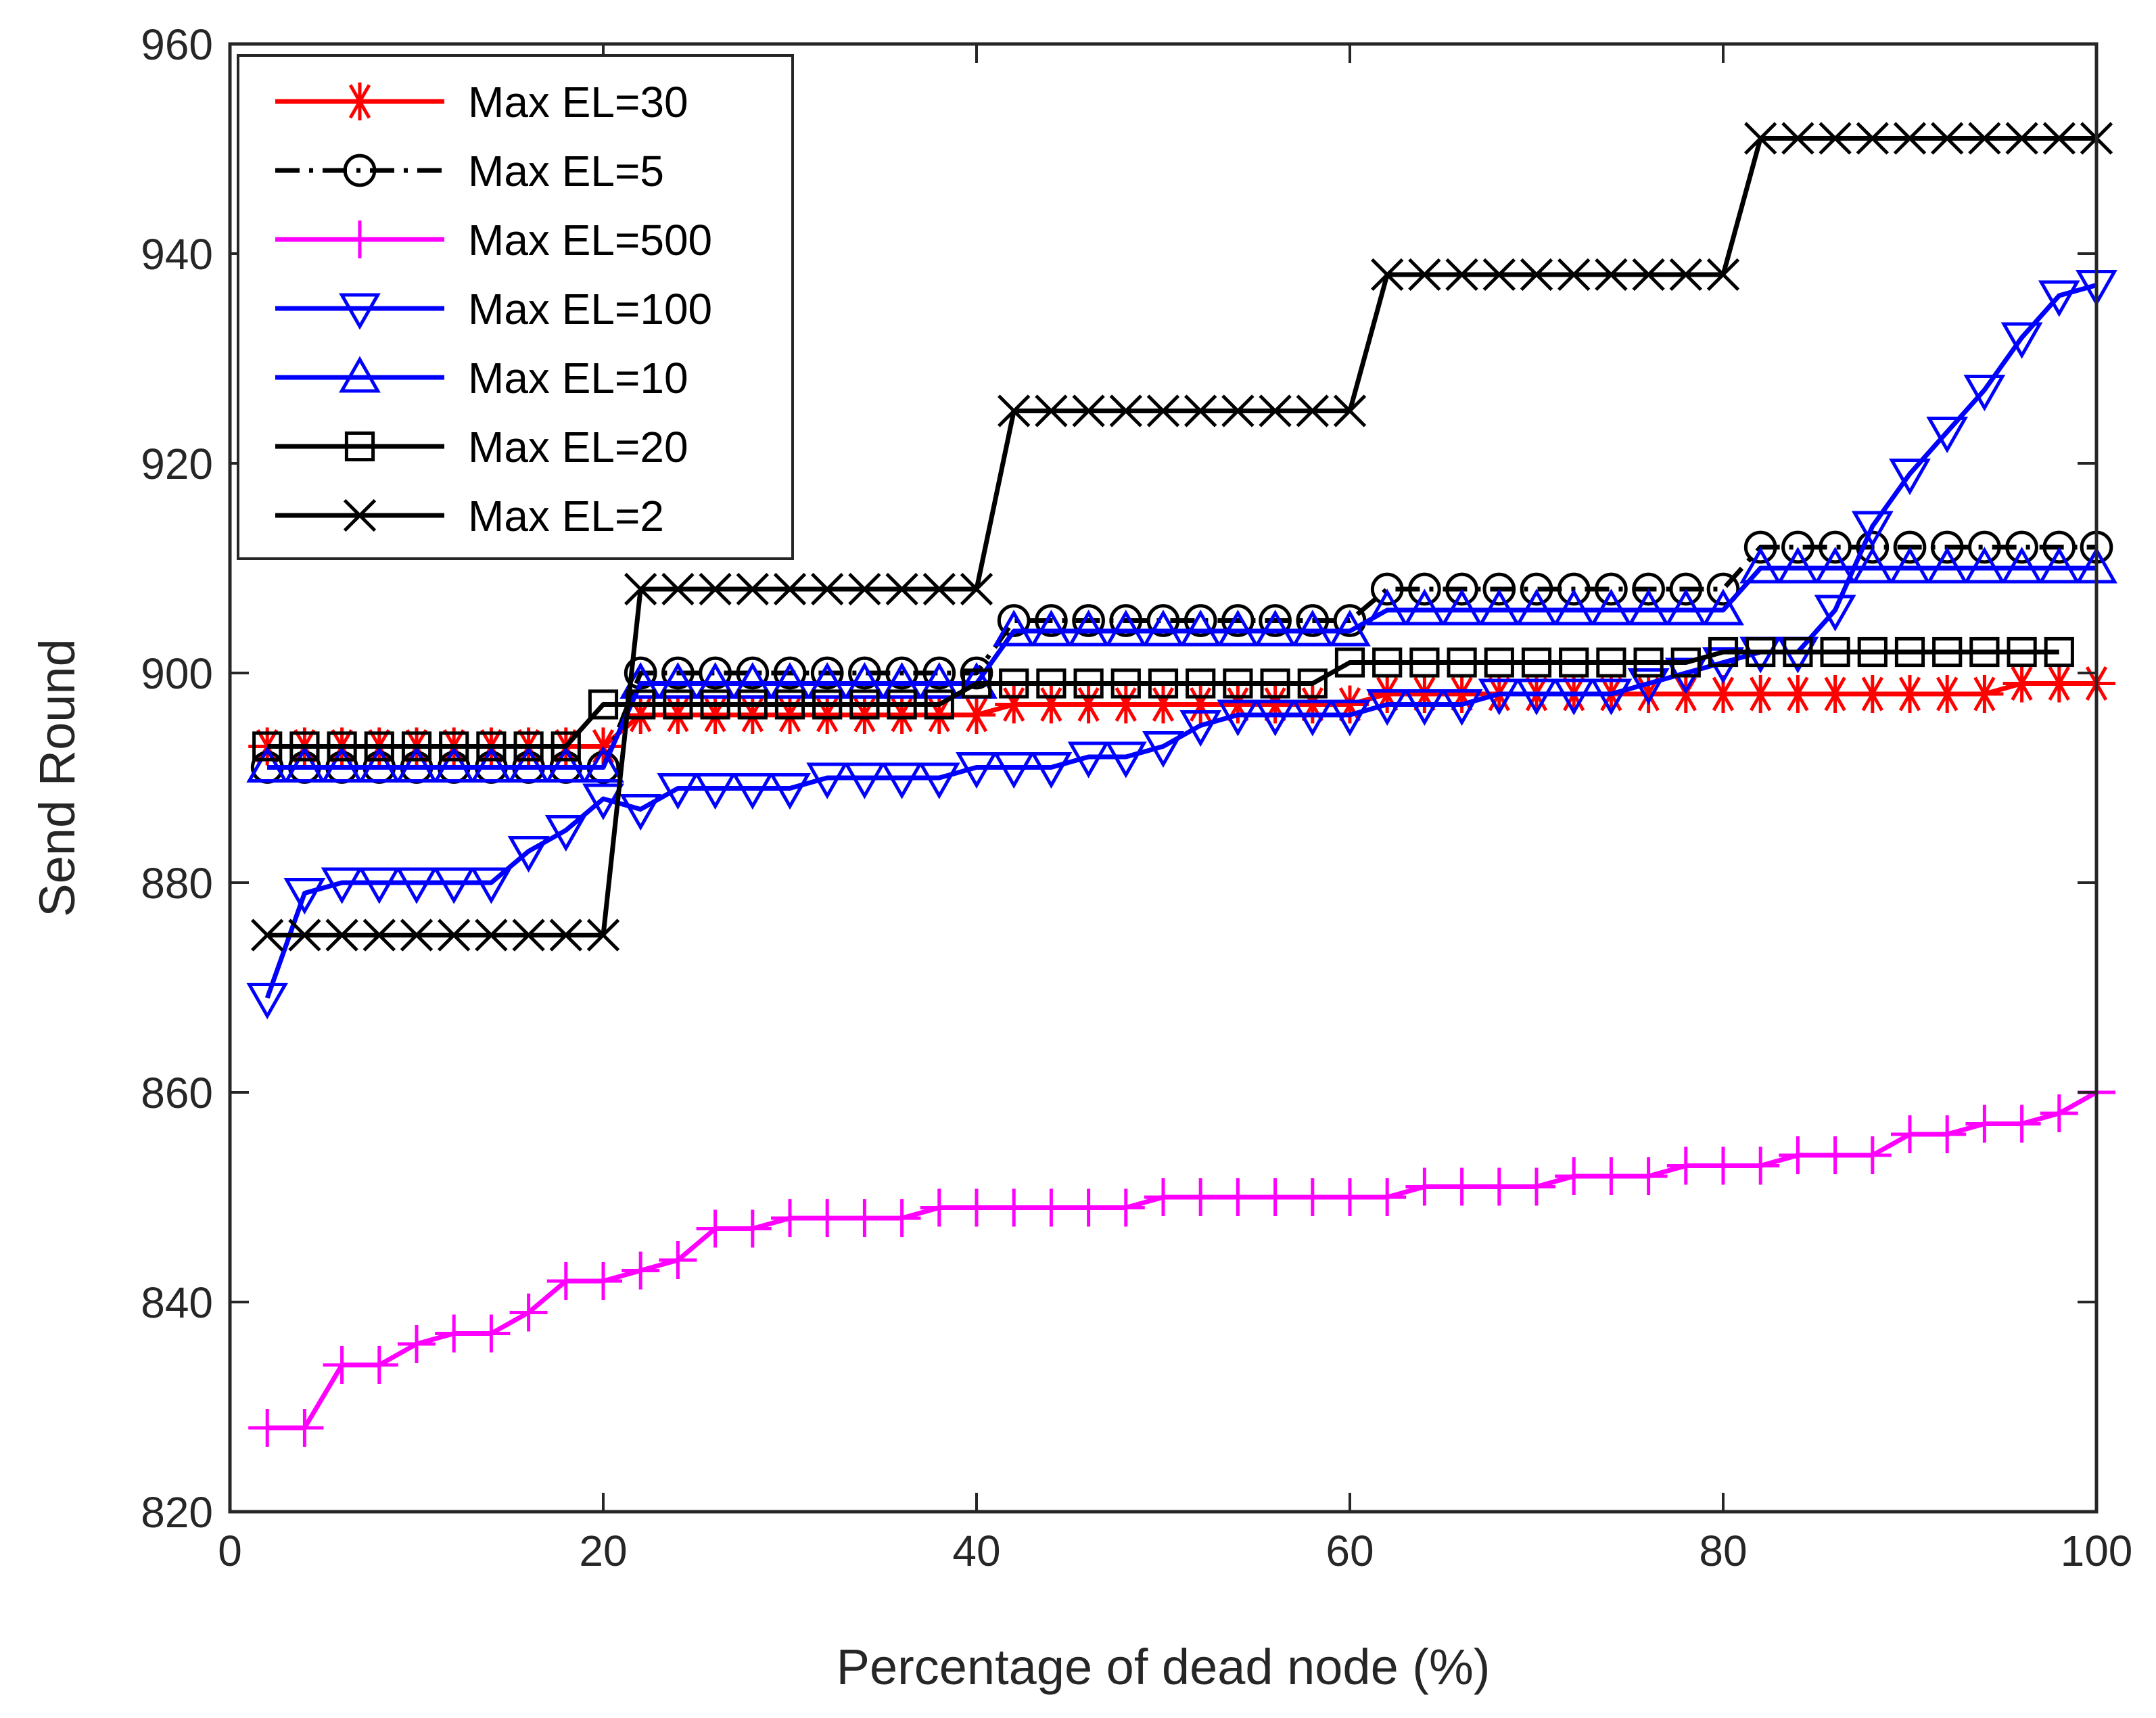 The height and width of the screenshot is (1718, 2156). I want to click on legend-entry: Max EL=10, so click(481, 378).